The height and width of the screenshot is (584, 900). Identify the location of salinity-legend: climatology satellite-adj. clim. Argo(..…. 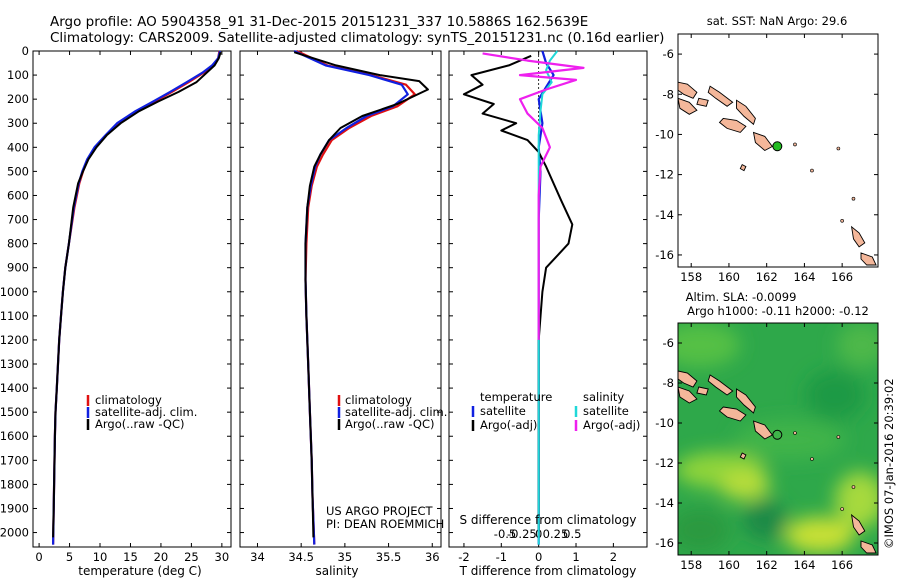
(392, 412).